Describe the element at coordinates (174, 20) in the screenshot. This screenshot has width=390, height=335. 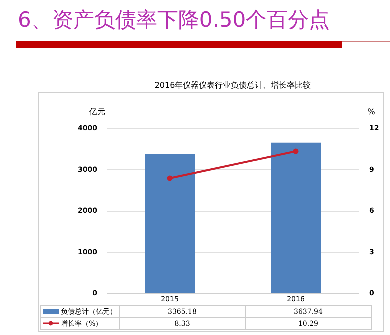
I see `chart-subtitle: 6、资产负债率下降0.50个百分点` at that location.